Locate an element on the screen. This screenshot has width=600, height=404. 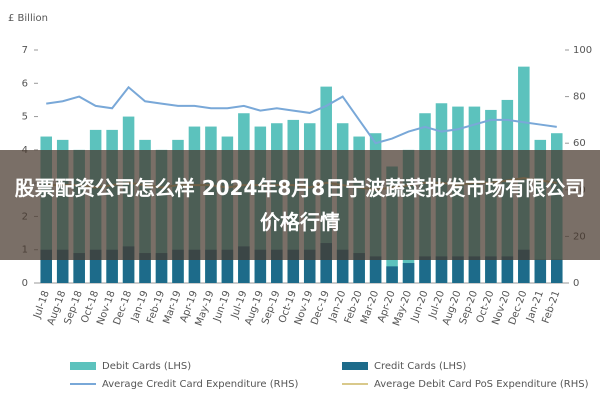
legend-label: Credit Cards (LHS) is located at coordinates (420, 366).